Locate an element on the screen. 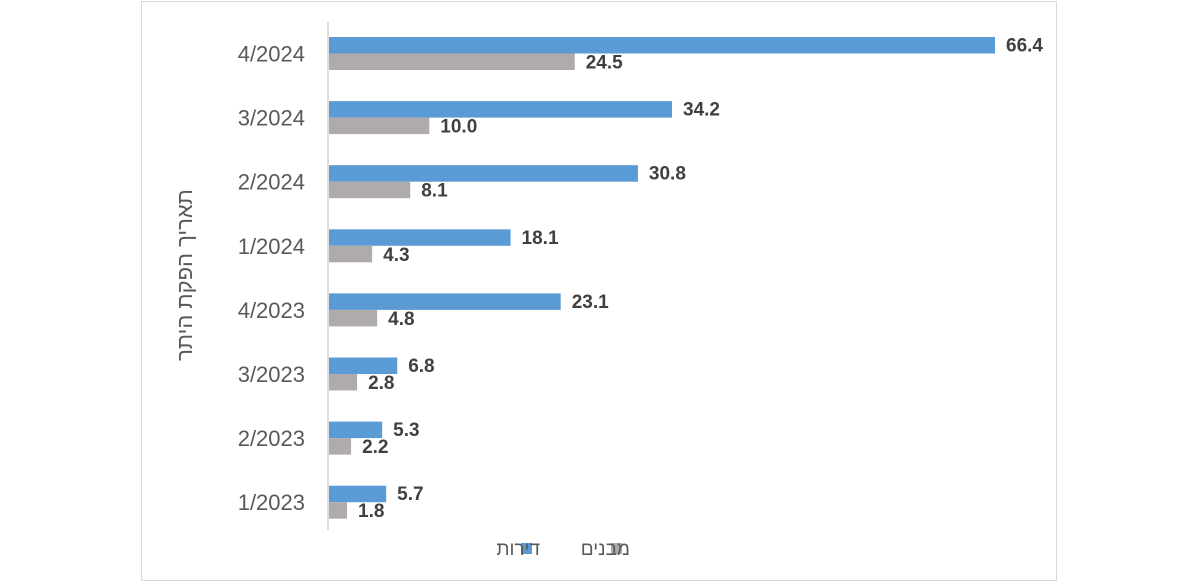 This screenshot has height=584, width=1200. data-label-series-2: 1.8 is located at coordinates (371, 511).